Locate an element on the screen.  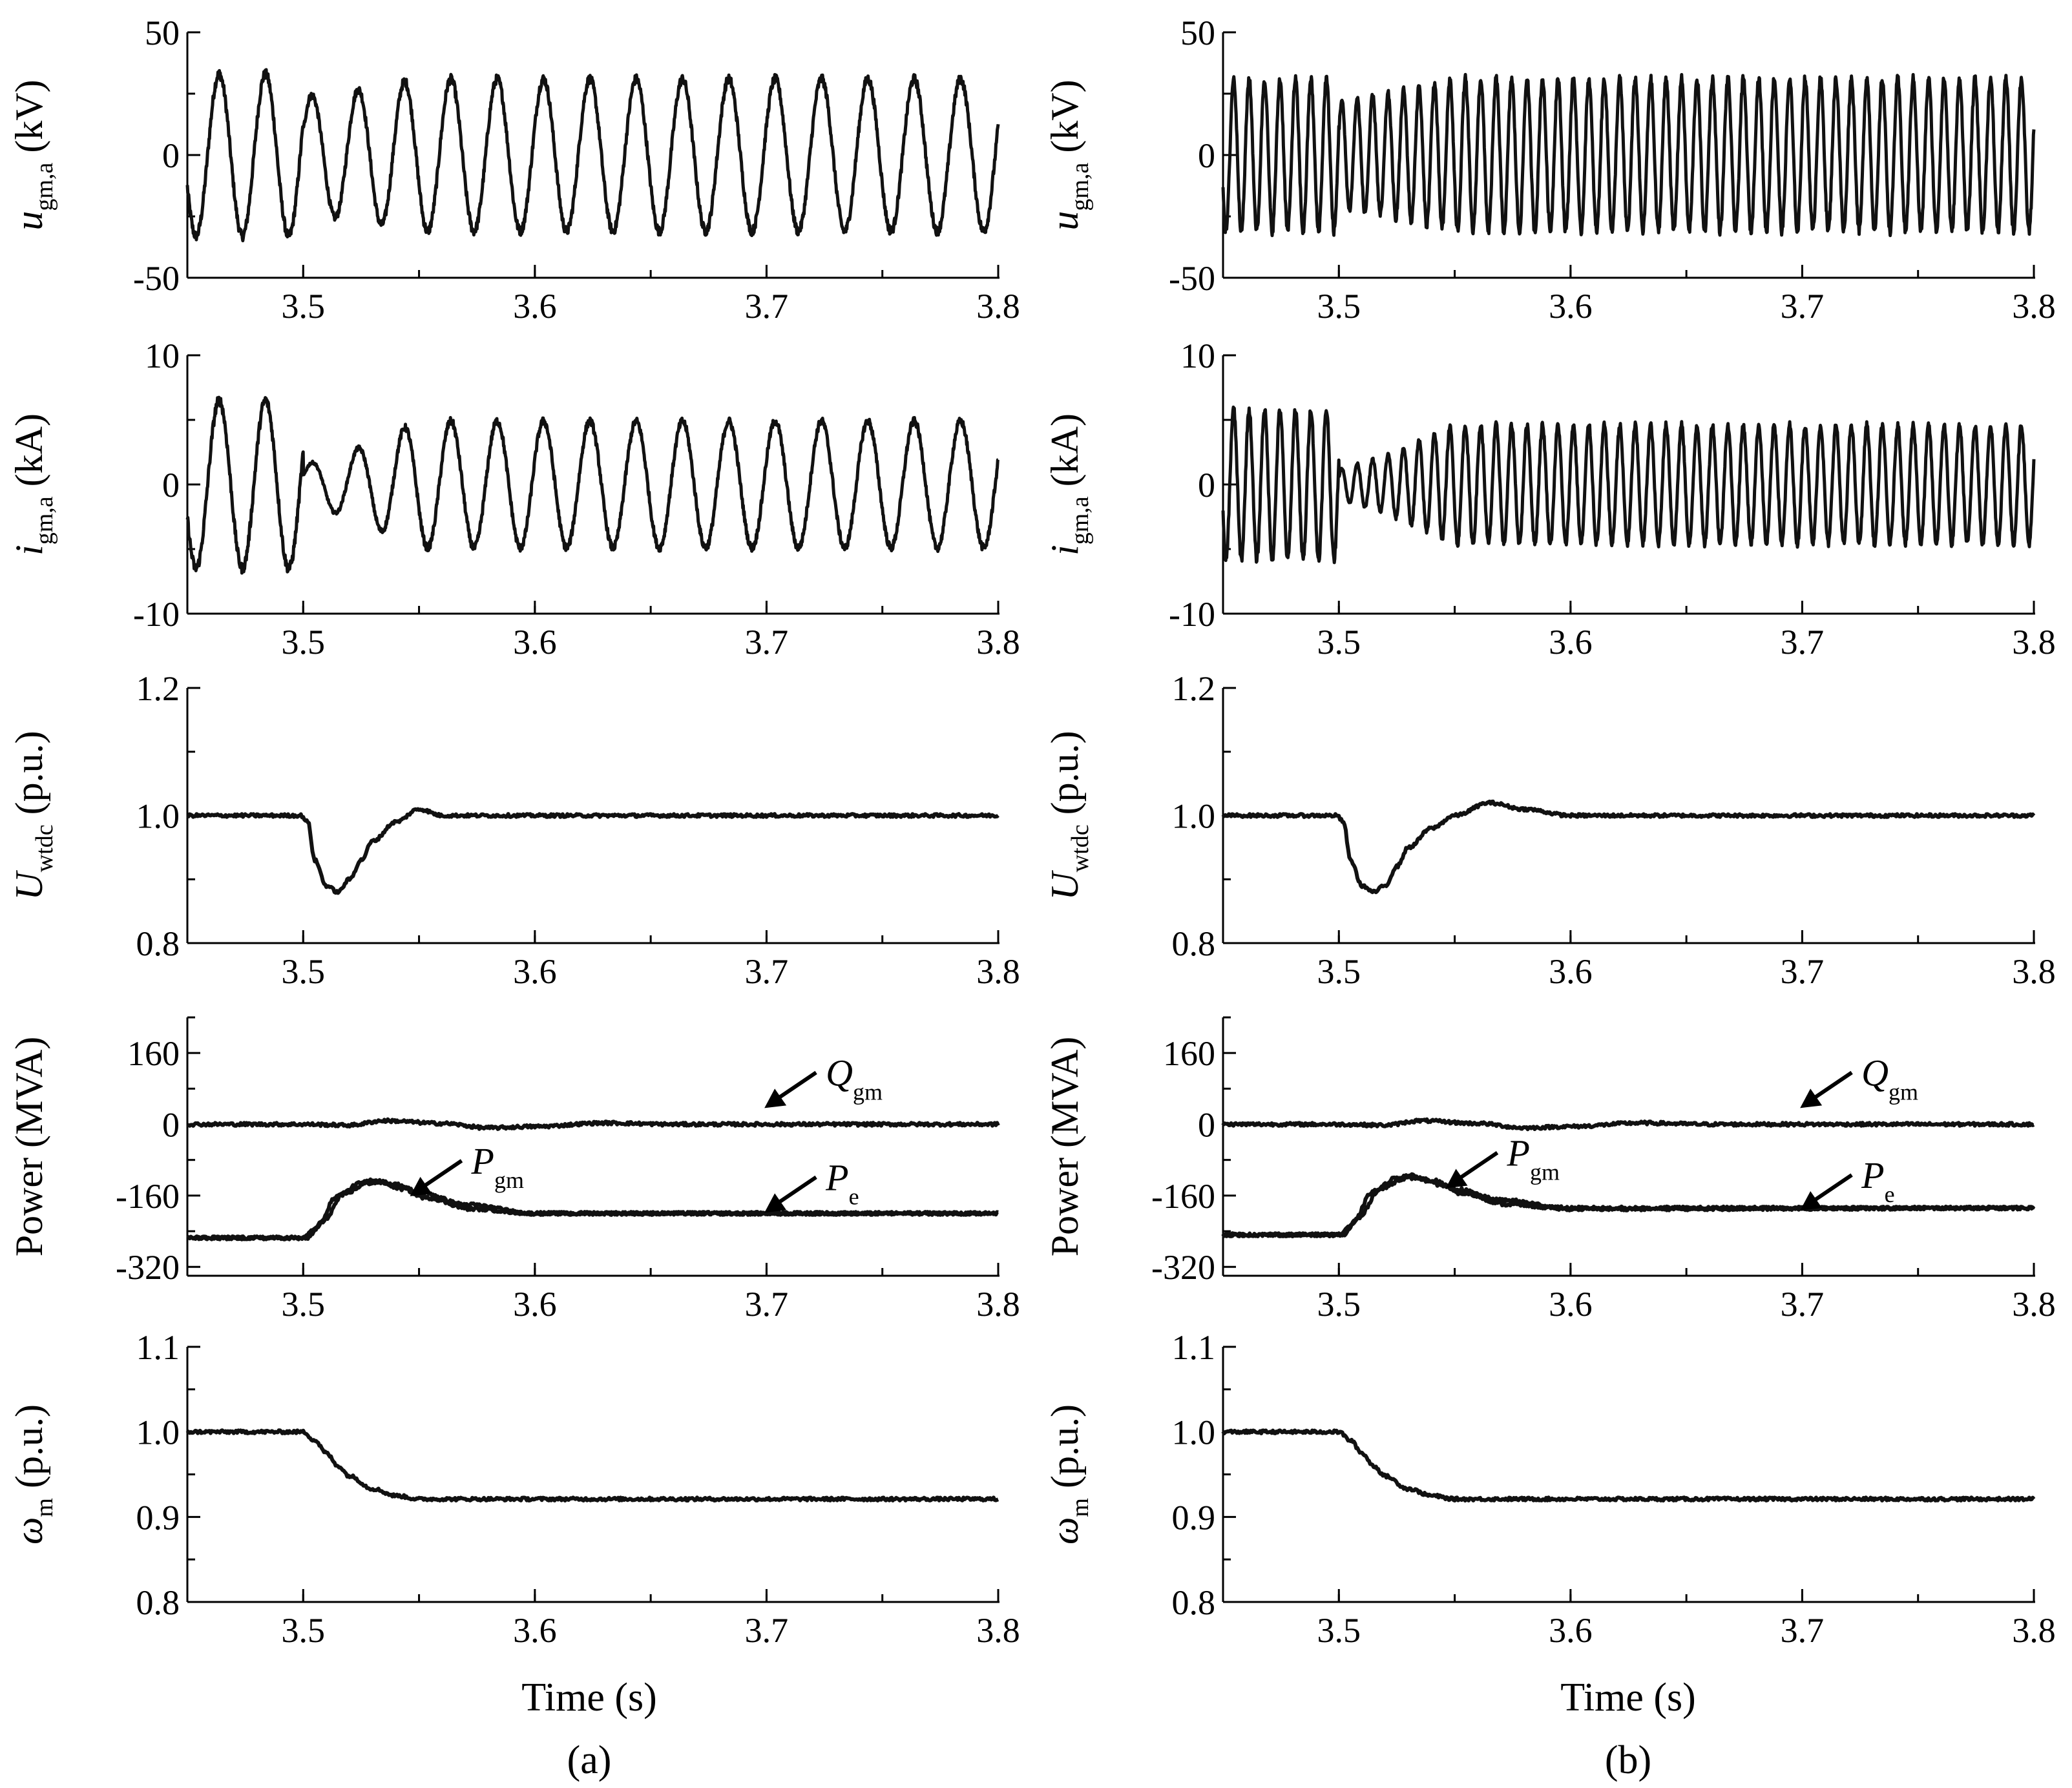
y-label-base: u is located at coordinates (1064, 221).